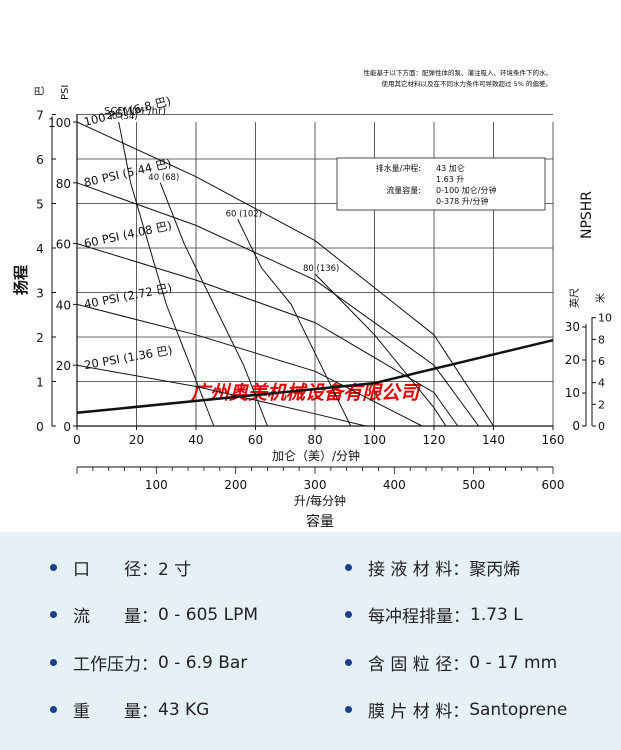  I want to click on spec-value: 0 - 6.9 Bar, so click(203, 662).